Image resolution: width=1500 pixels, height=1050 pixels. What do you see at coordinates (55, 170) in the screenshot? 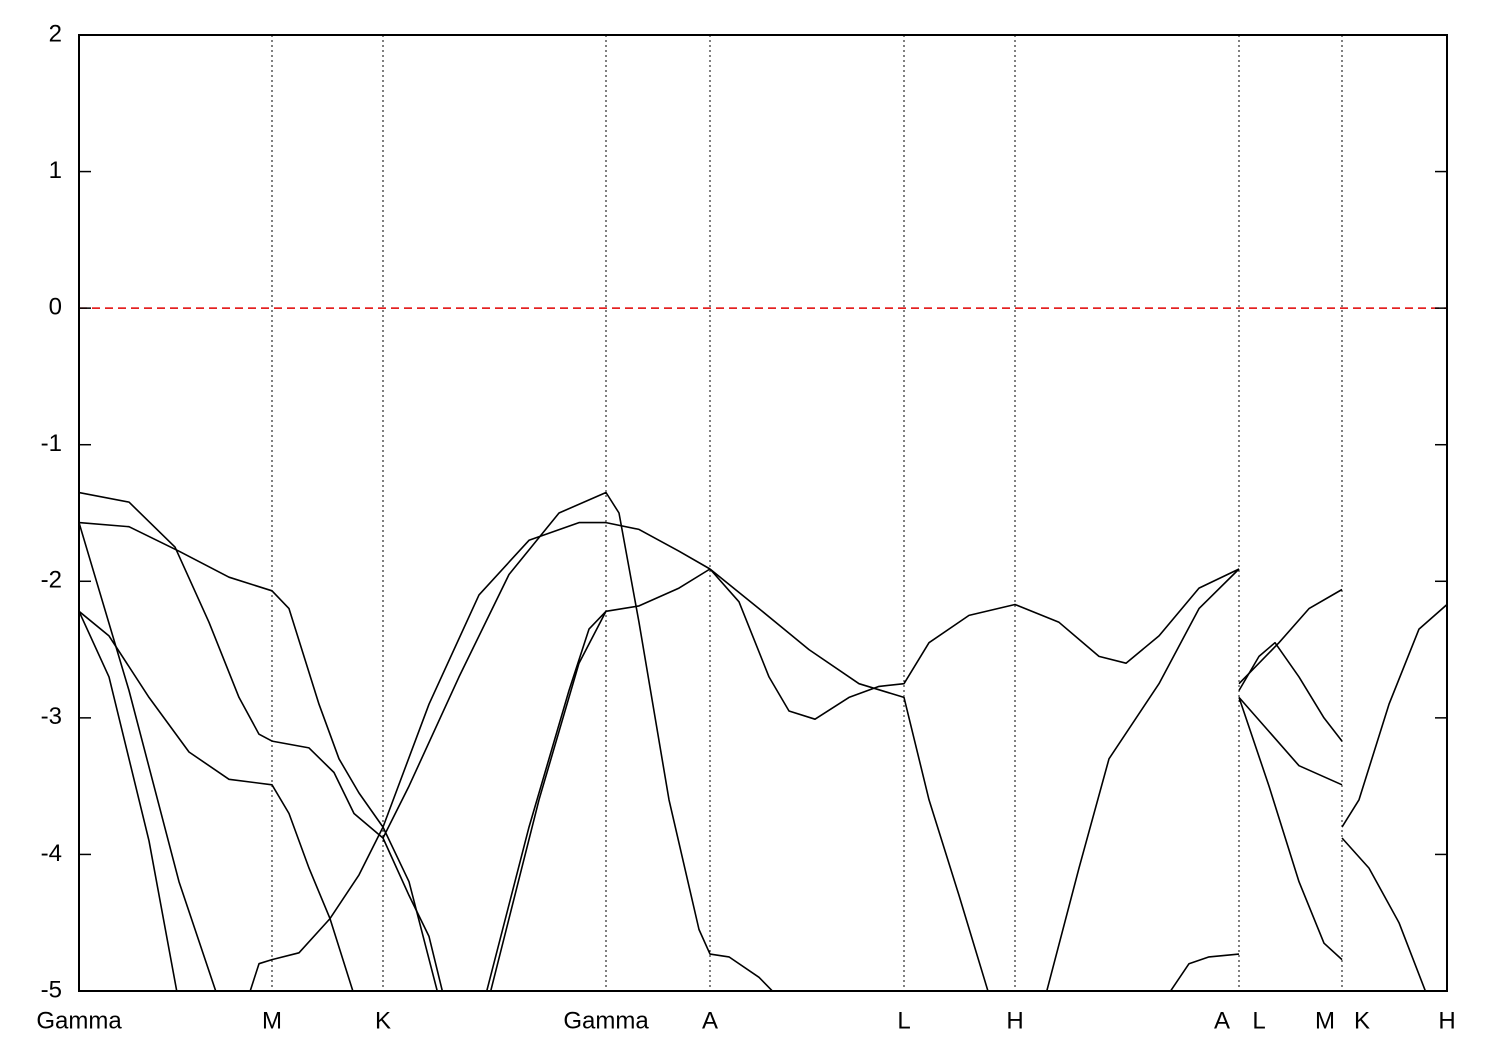
I see `y-tick-label: 1` at bounding box center [55, 170].